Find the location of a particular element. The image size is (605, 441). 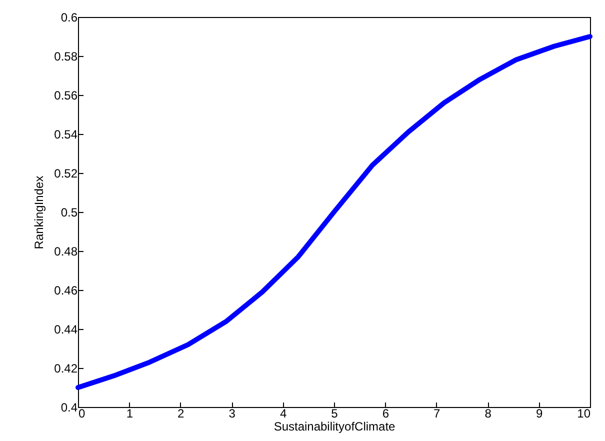

x-tick-label: 9 is located at coordinates (539, 413).